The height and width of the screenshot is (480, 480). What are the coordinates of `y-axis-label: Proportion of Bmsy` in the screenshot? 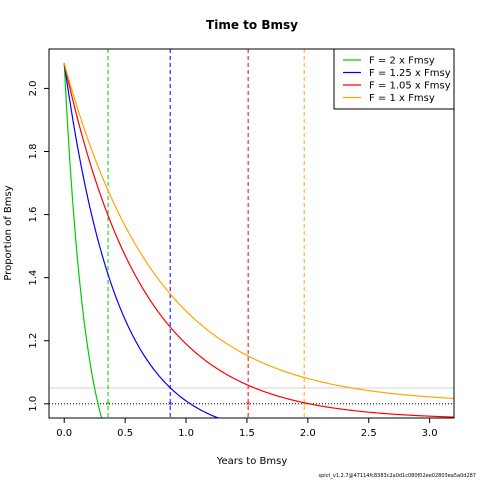 It's located at (8, 232).